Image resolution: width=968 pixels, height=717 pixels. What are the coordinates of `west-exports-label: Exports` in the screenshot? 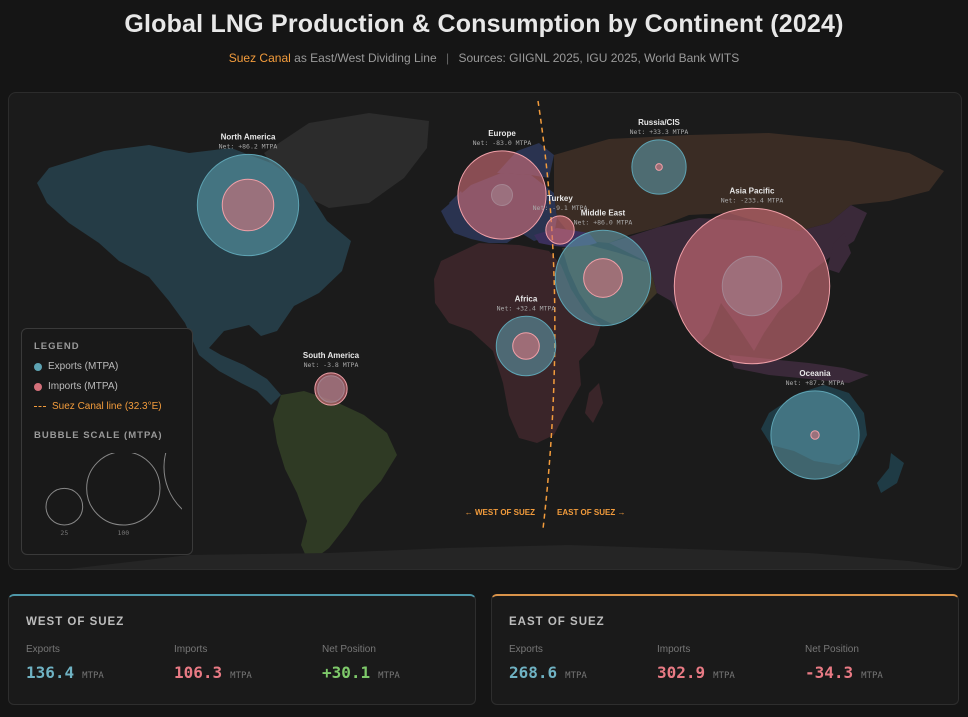 It's located at (43, 649).